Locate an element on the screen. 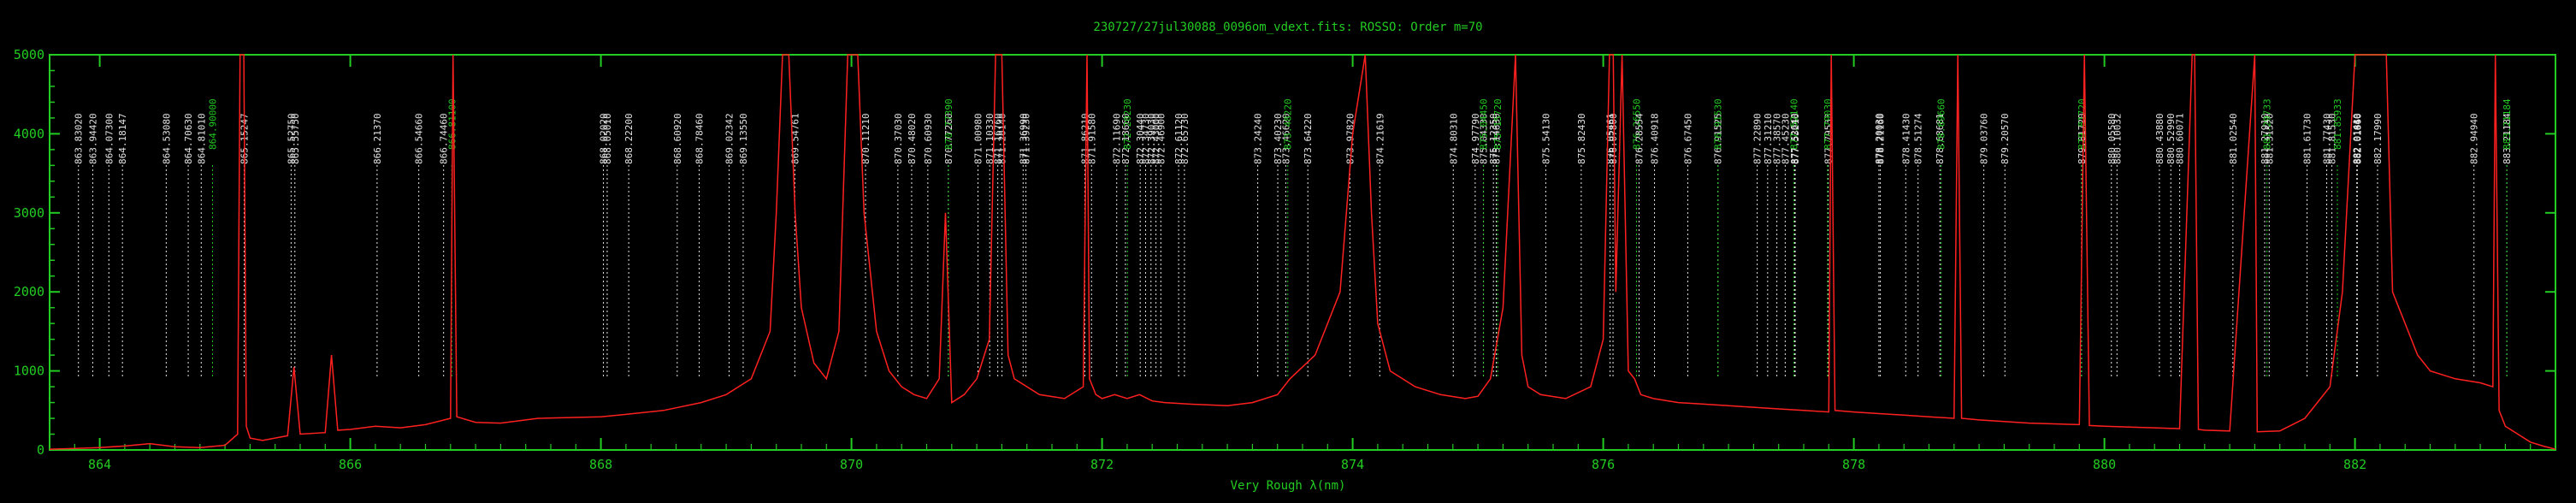 The width and height of the screenshot is (2576, 503). line-marker-label: 875.82430 is located at coordinates (1581, 138).